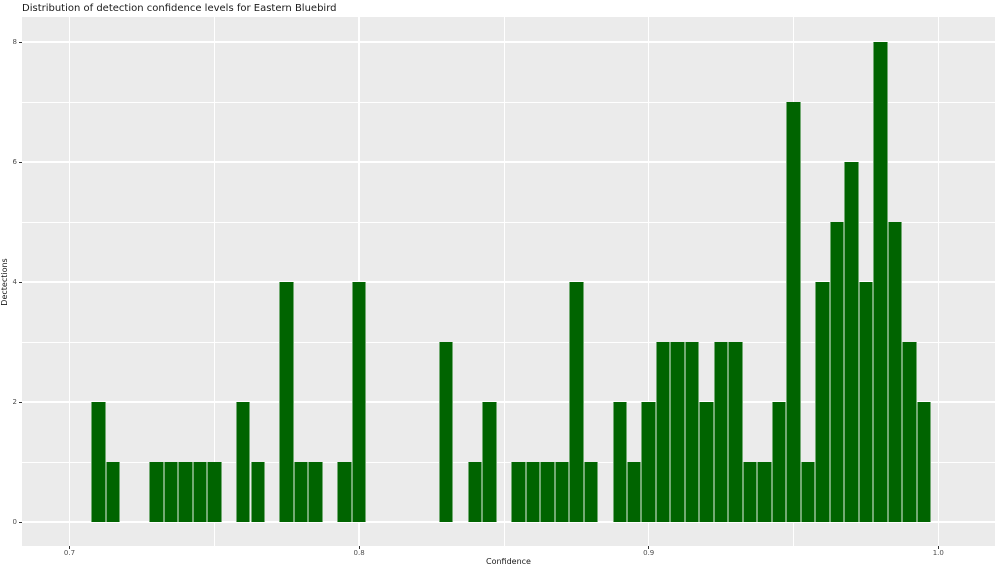 The image size is (1000, 573). I want to click on x-tick-label: 0.9, so click(649, 553).